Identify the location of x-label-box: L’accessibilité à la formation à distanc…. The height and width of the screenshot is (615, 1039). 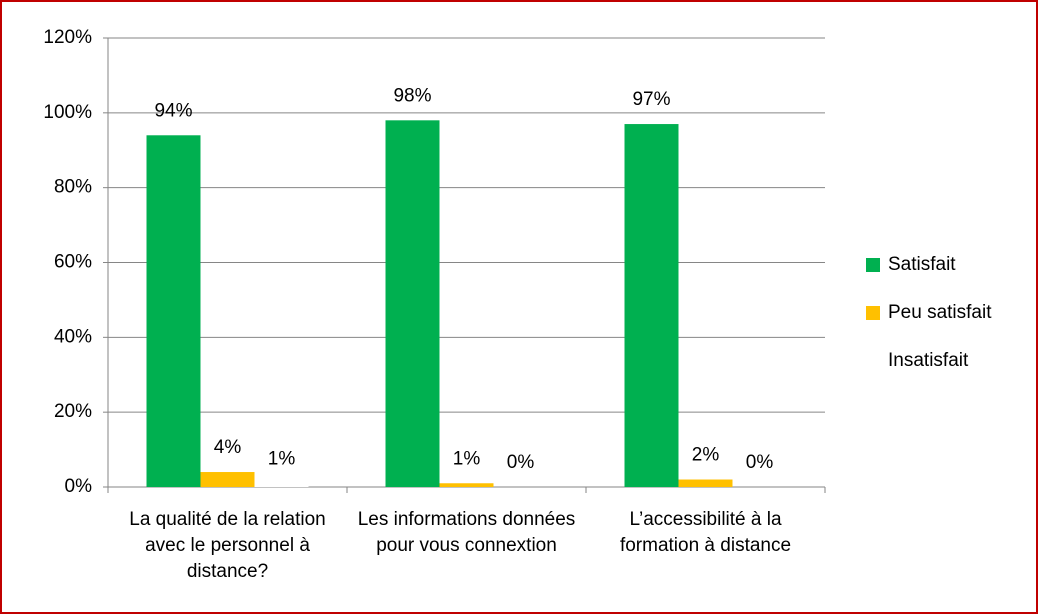
(705, 532).